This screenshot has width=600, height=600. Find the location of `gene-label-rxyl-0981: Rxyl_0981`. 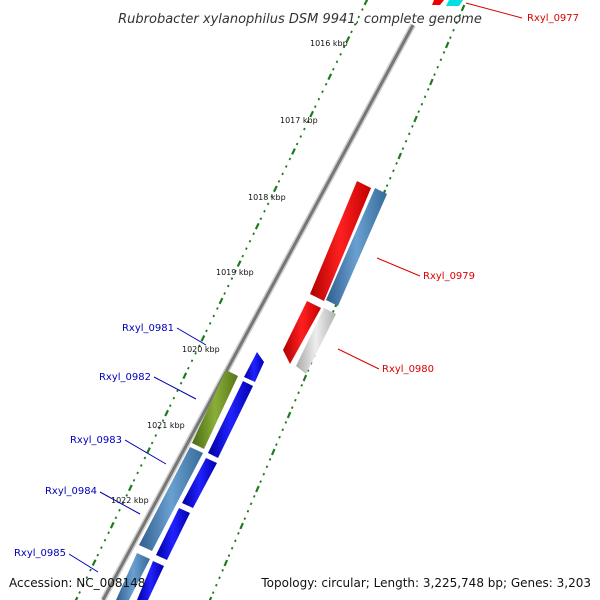

gene-label-rxyl-0981: Rxyl_0981 is located at coordinates (148, 328).